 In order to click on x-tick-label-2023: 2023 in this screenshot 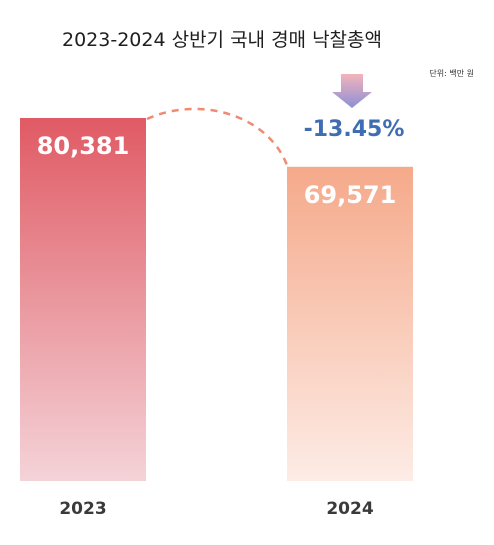, I will do `click(82, 509)`.